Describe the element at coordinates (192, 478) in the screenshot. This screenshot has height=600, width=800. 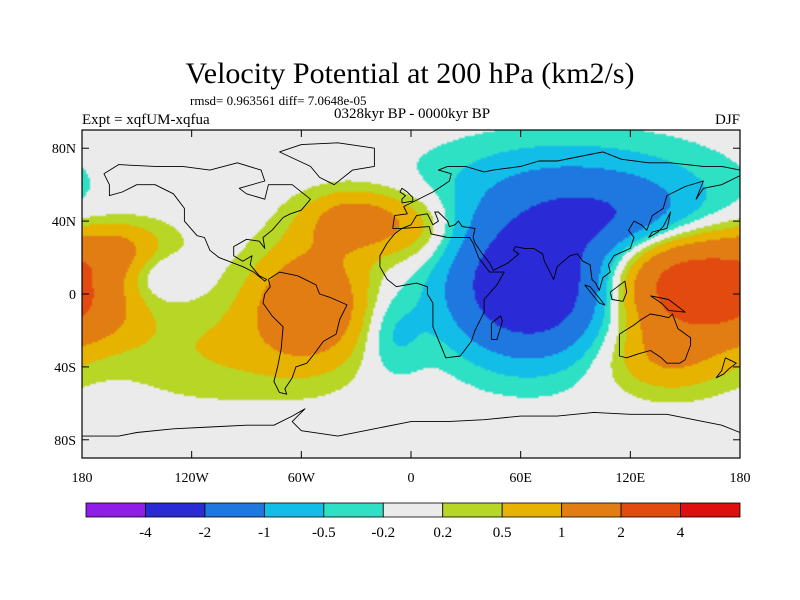
I see `x-tick-label: 120W` at that location.